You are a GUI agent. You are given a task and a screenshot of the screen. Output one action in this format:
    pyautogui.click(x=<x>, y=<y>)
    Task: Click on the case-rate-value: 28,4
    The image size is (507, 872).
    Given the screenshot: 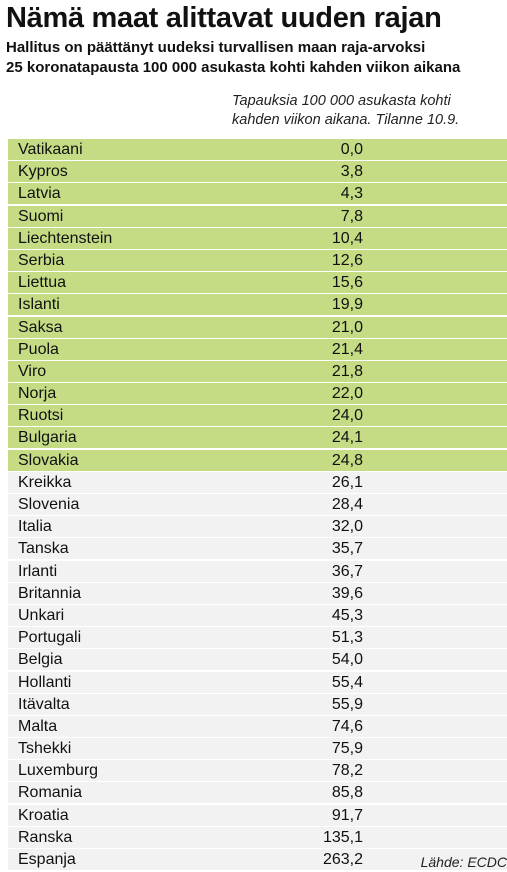 What is the action you would take?
    pyautogui.click(x=347, y=504)
    